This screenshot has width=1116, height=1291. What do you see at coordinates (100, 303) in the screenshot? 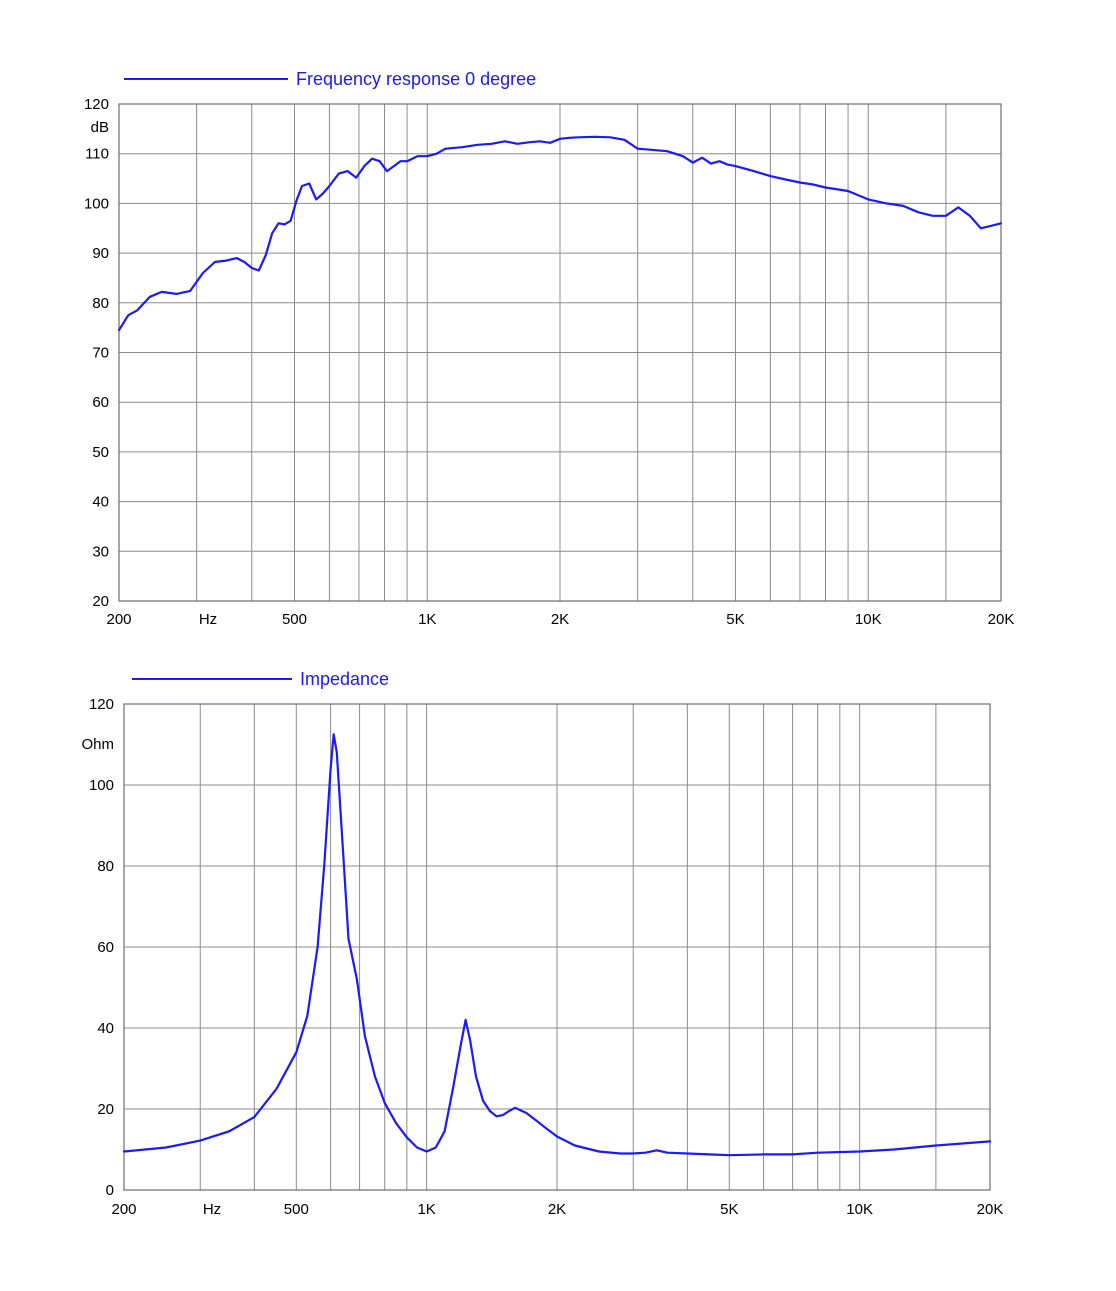
I see `freq-y-tick-label: 80` at bounding box center [100, 303].